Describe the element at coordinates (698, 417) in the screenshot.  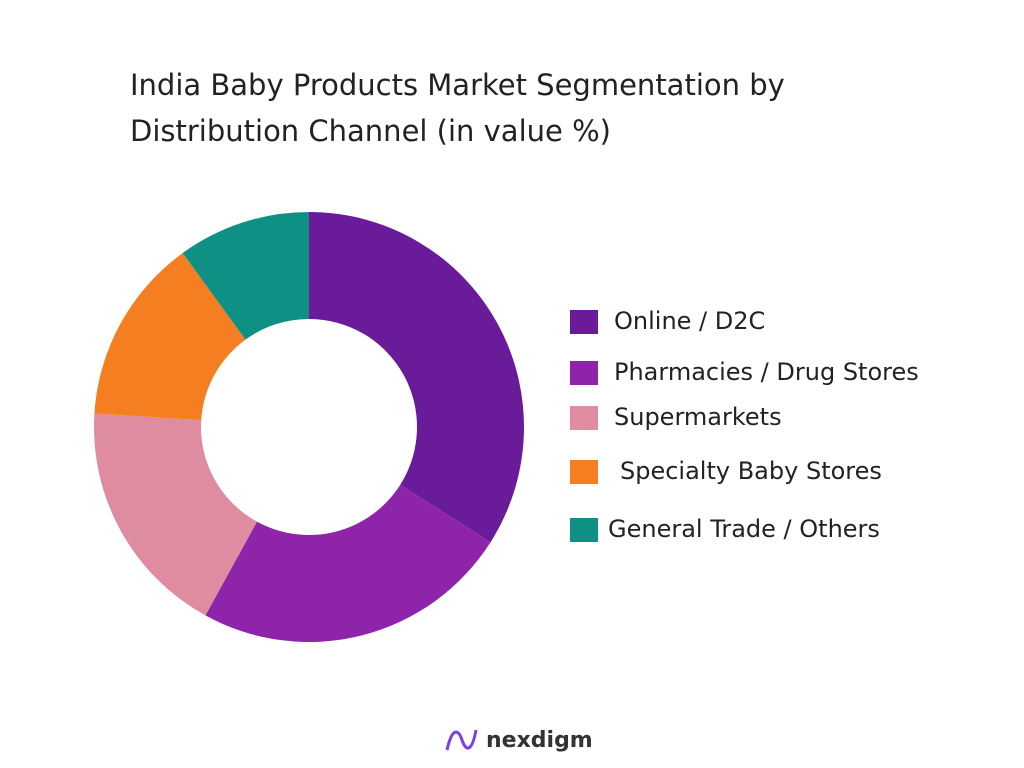
I see `legend-label: Supermarkets` at that location.